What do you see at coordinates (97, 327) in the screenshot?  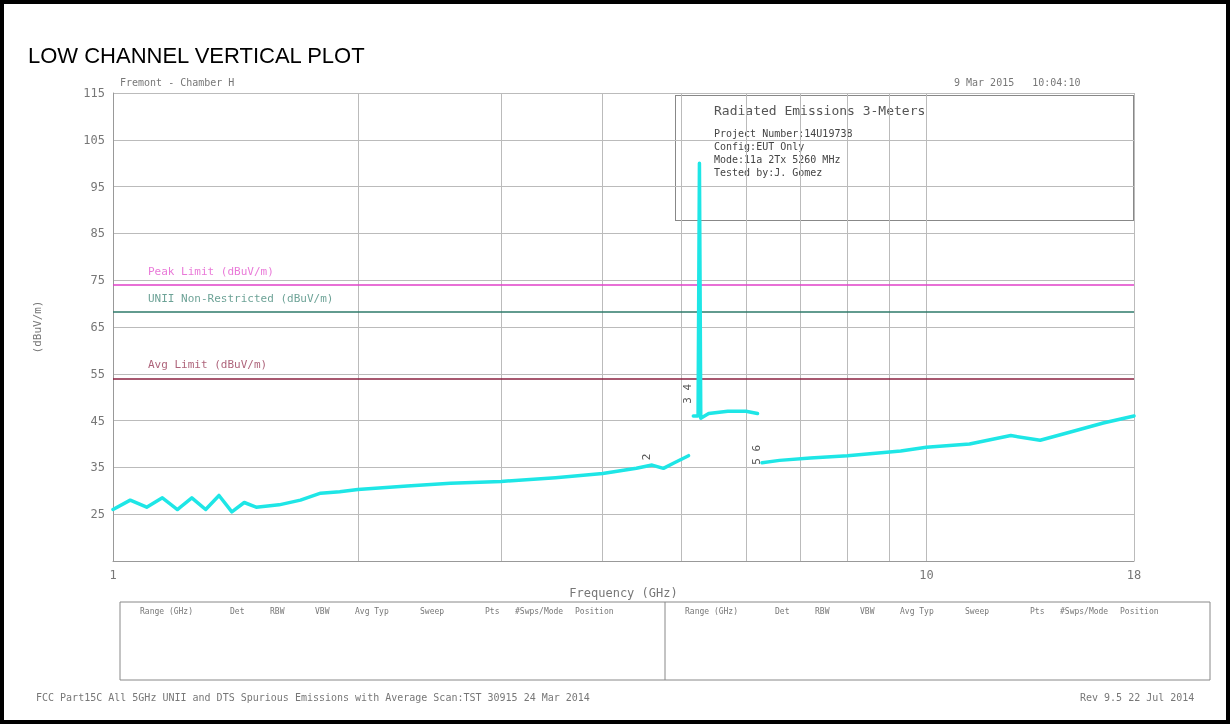 I see `y-tick-label: 65` at bounding box center [97, 327].